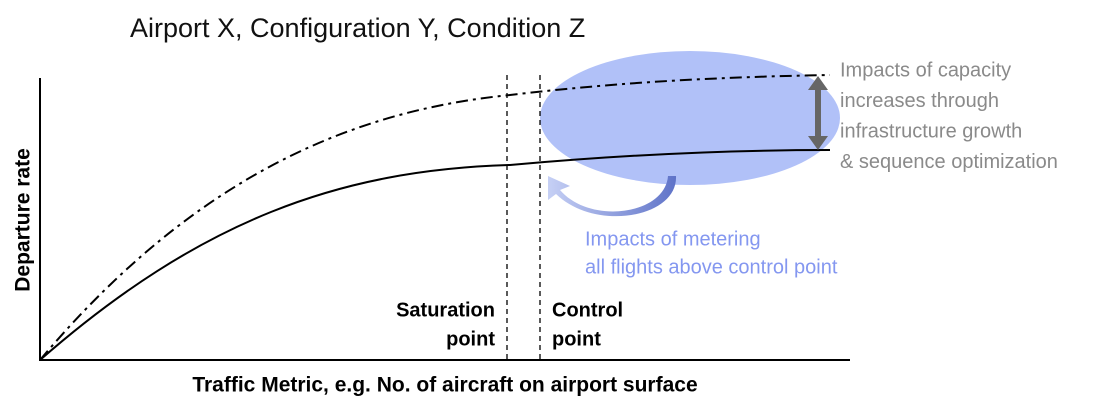 The width and height of the screenshot is (1117, 402). I want to click on capacity-arrow, so click(818, 113).